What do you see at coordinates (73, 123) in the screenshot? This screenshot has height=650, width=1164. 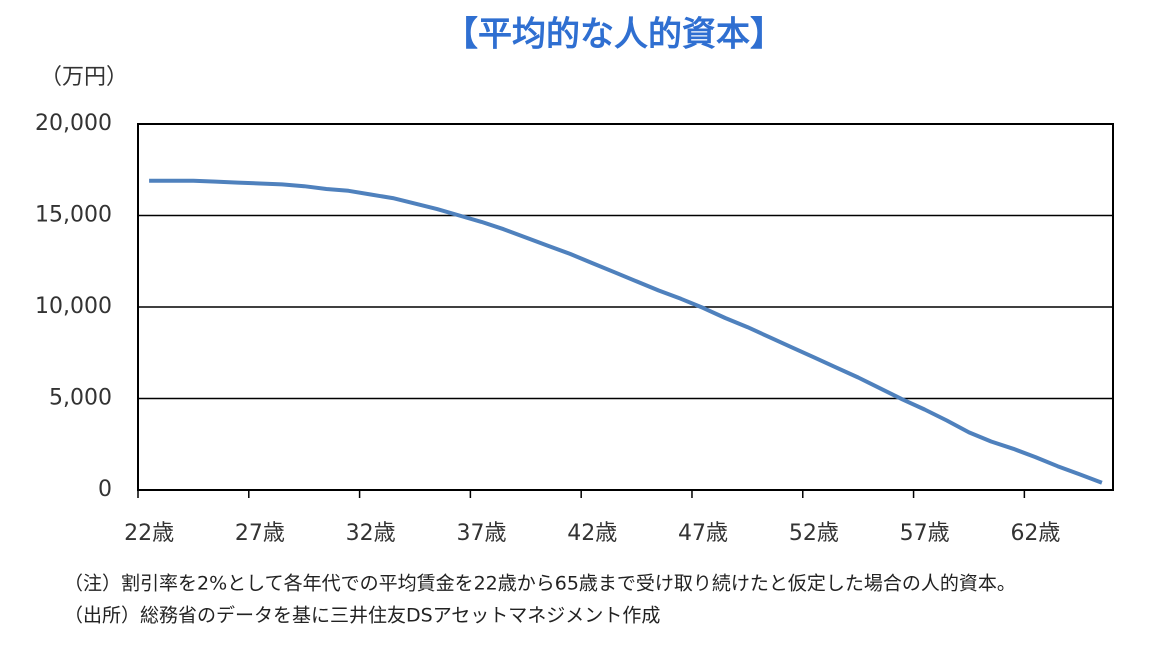 I see `y-tick-label: 20,000` at bounding box center [73, 123].